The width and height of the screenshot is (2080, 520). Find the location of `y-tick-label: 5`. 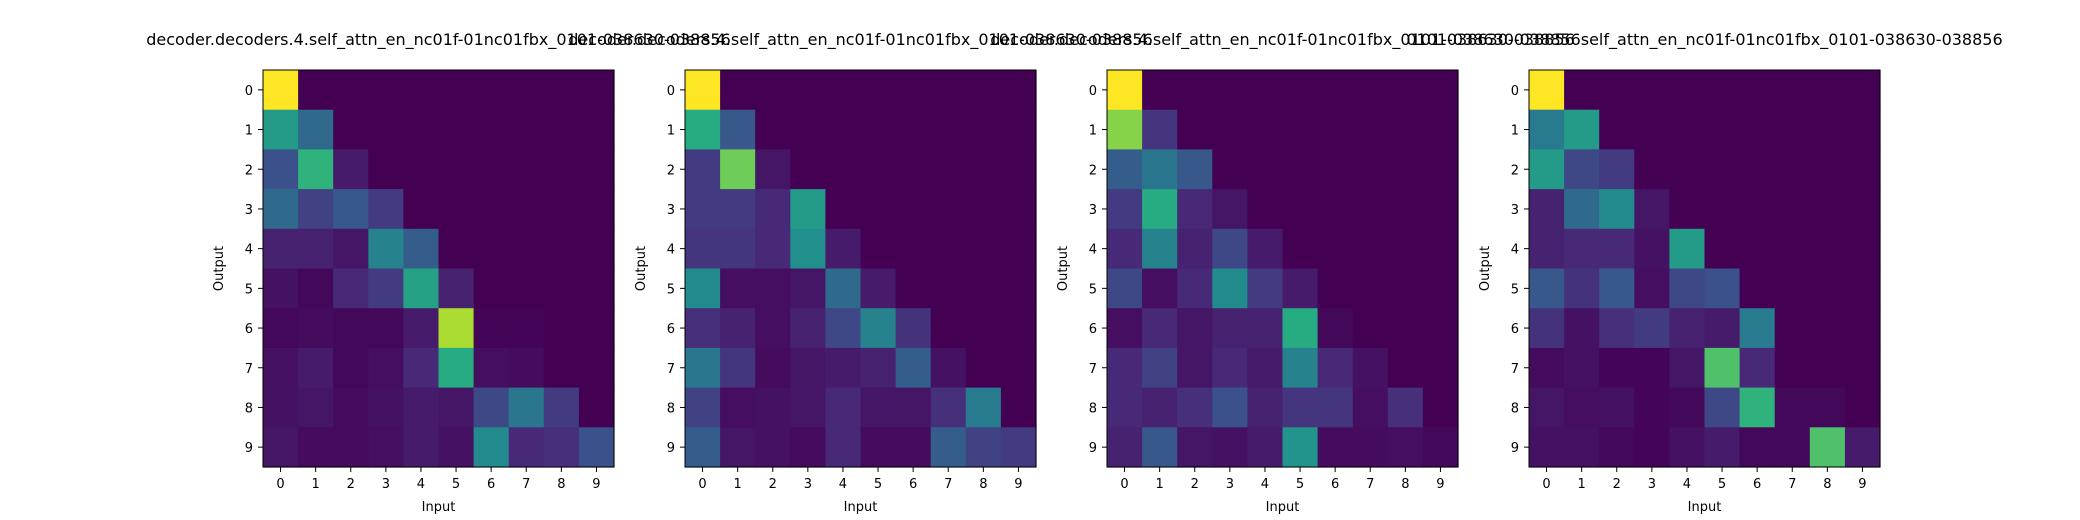

y-tick-label: 5 is located at coordinates (1515, 289).